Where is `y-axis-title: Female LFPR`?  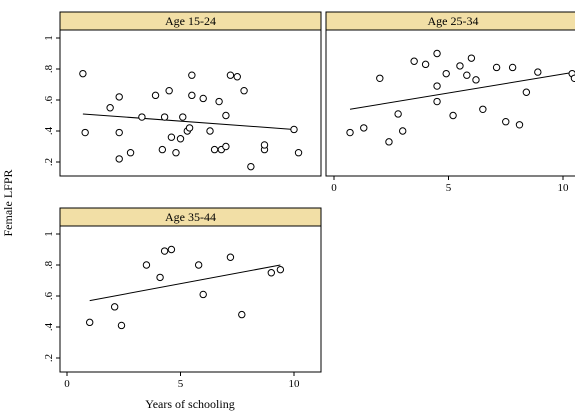
y-axis-title: Female LFPR is located at coordinates (8, 202).